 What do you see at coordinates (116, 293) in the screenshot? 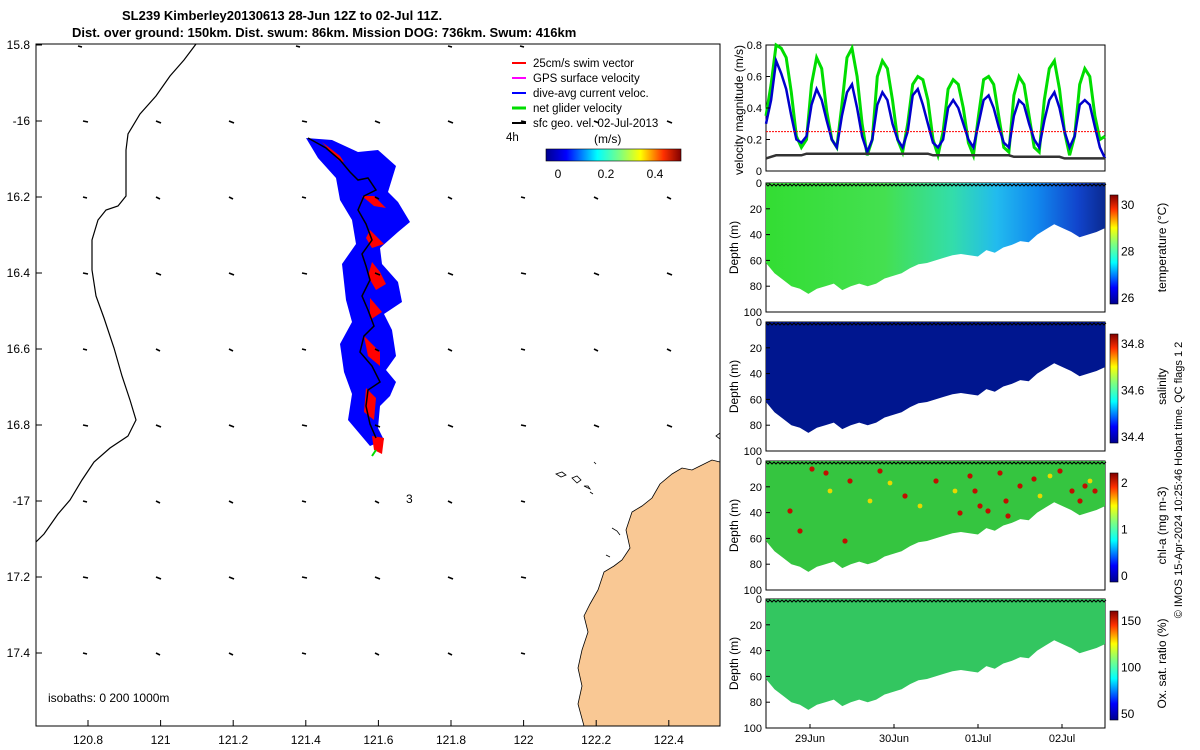
I see `coastline` at bounding box center [116, 293].